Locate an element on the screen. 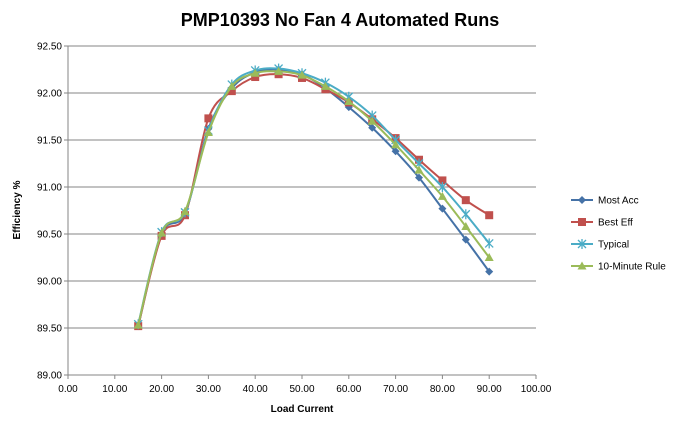 This screenshot has height=428, width=681. y-tick-label: 91.00 is located at coordinates (49, 188).